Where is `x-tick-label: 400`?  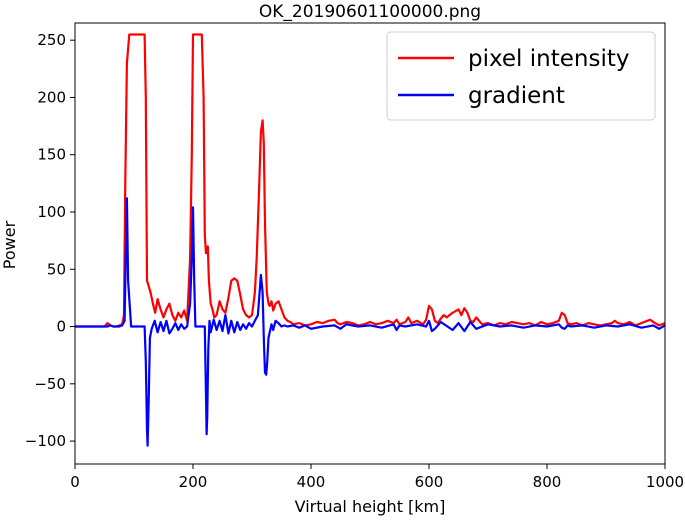
x-tick-label: 400 is located at coordinates (311, 482).